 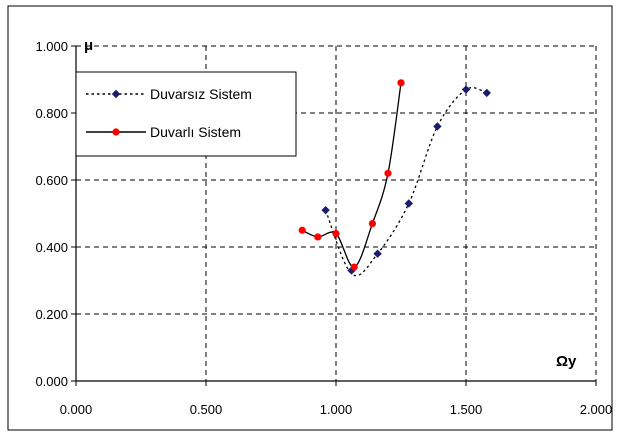 What do you see at coordinates (206, 409) in the screenshot?
I see `x-tick-label: 0.500` at bounding box center [206, 409].